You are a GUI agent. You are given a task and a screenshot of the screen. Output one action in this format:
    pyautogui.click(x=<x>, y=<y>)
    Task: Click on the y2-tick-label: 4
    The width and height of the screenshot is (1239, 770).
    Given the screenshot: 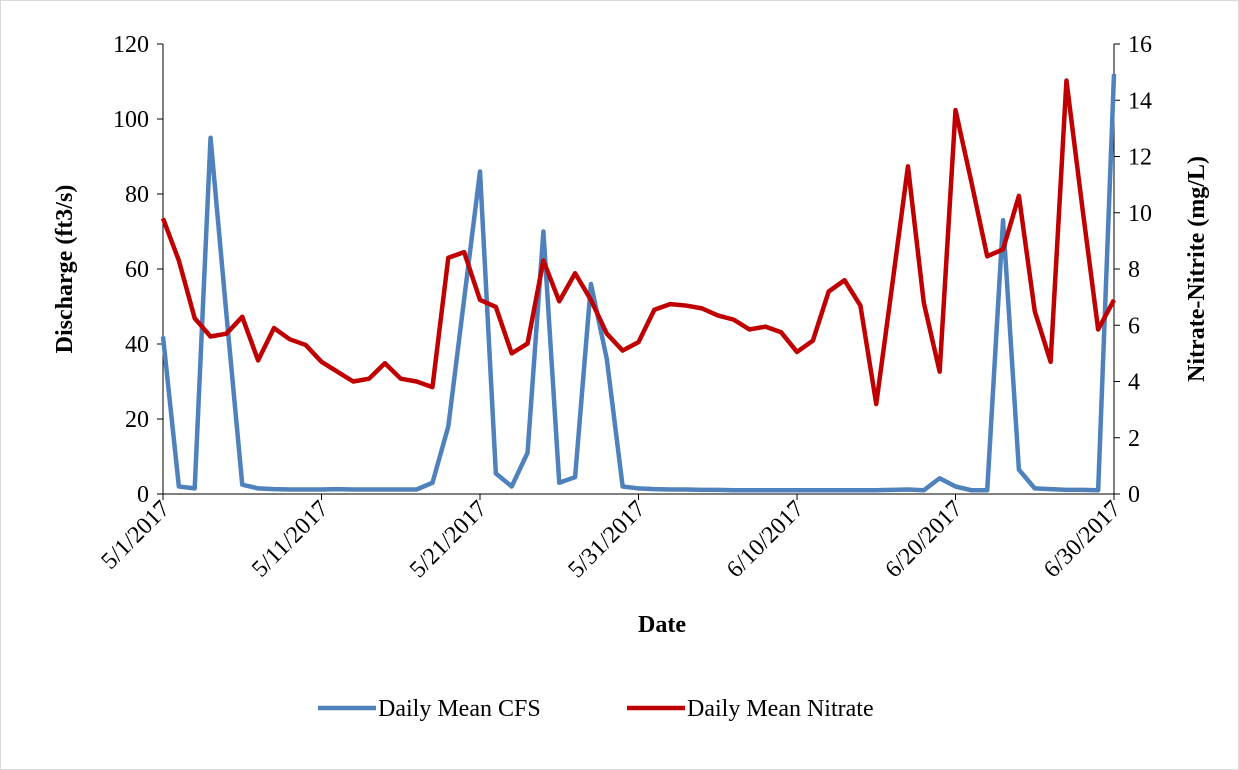 What is the action you would take?
    pyautogui.click(x=1134, y=383)
    